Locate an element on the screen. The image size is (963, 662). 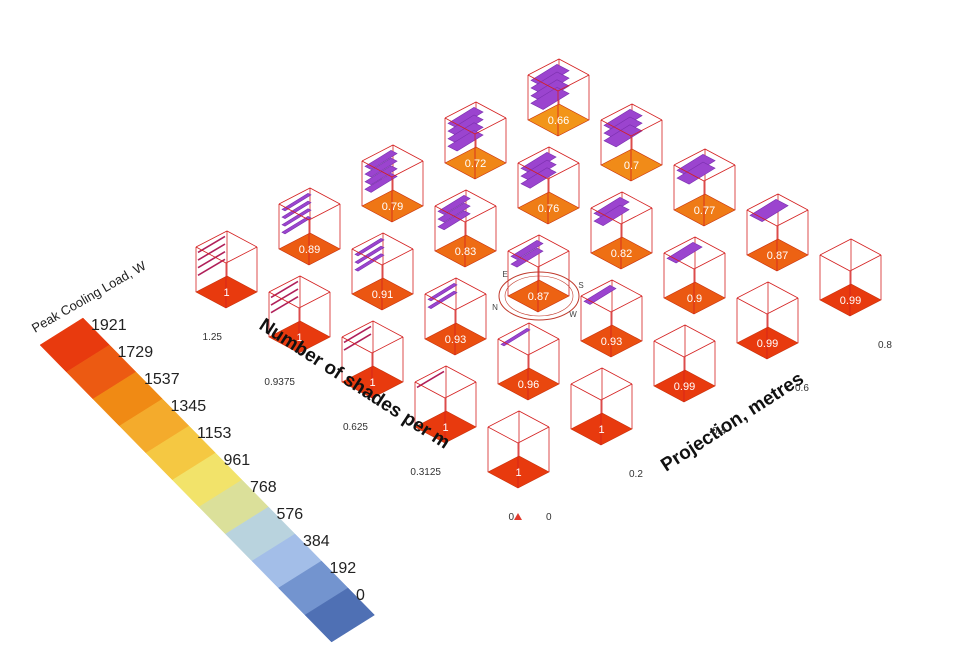
cell-value-label: 0.93 is located at coordinates (455, 340).